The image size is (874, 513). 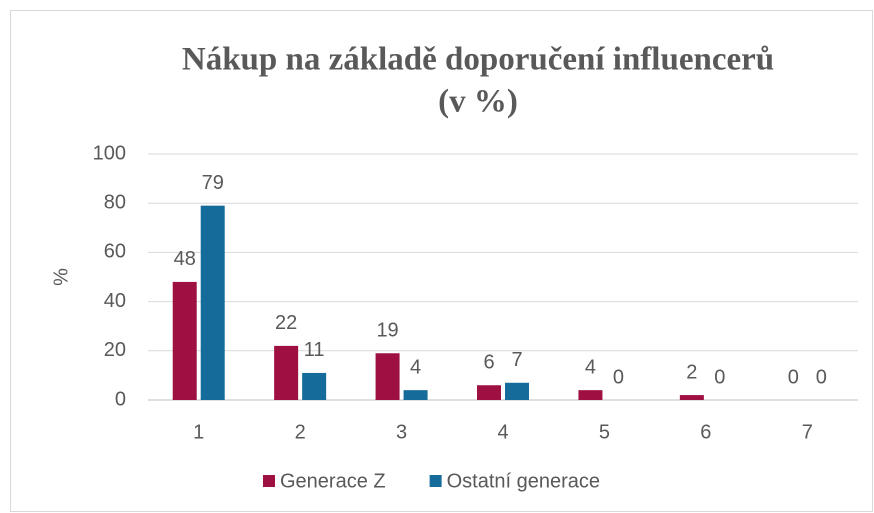 What do you see at coordinates (333, 481) in the screenshot?
I see `legend-label: Generace Z` at bounding box center [333, 481].